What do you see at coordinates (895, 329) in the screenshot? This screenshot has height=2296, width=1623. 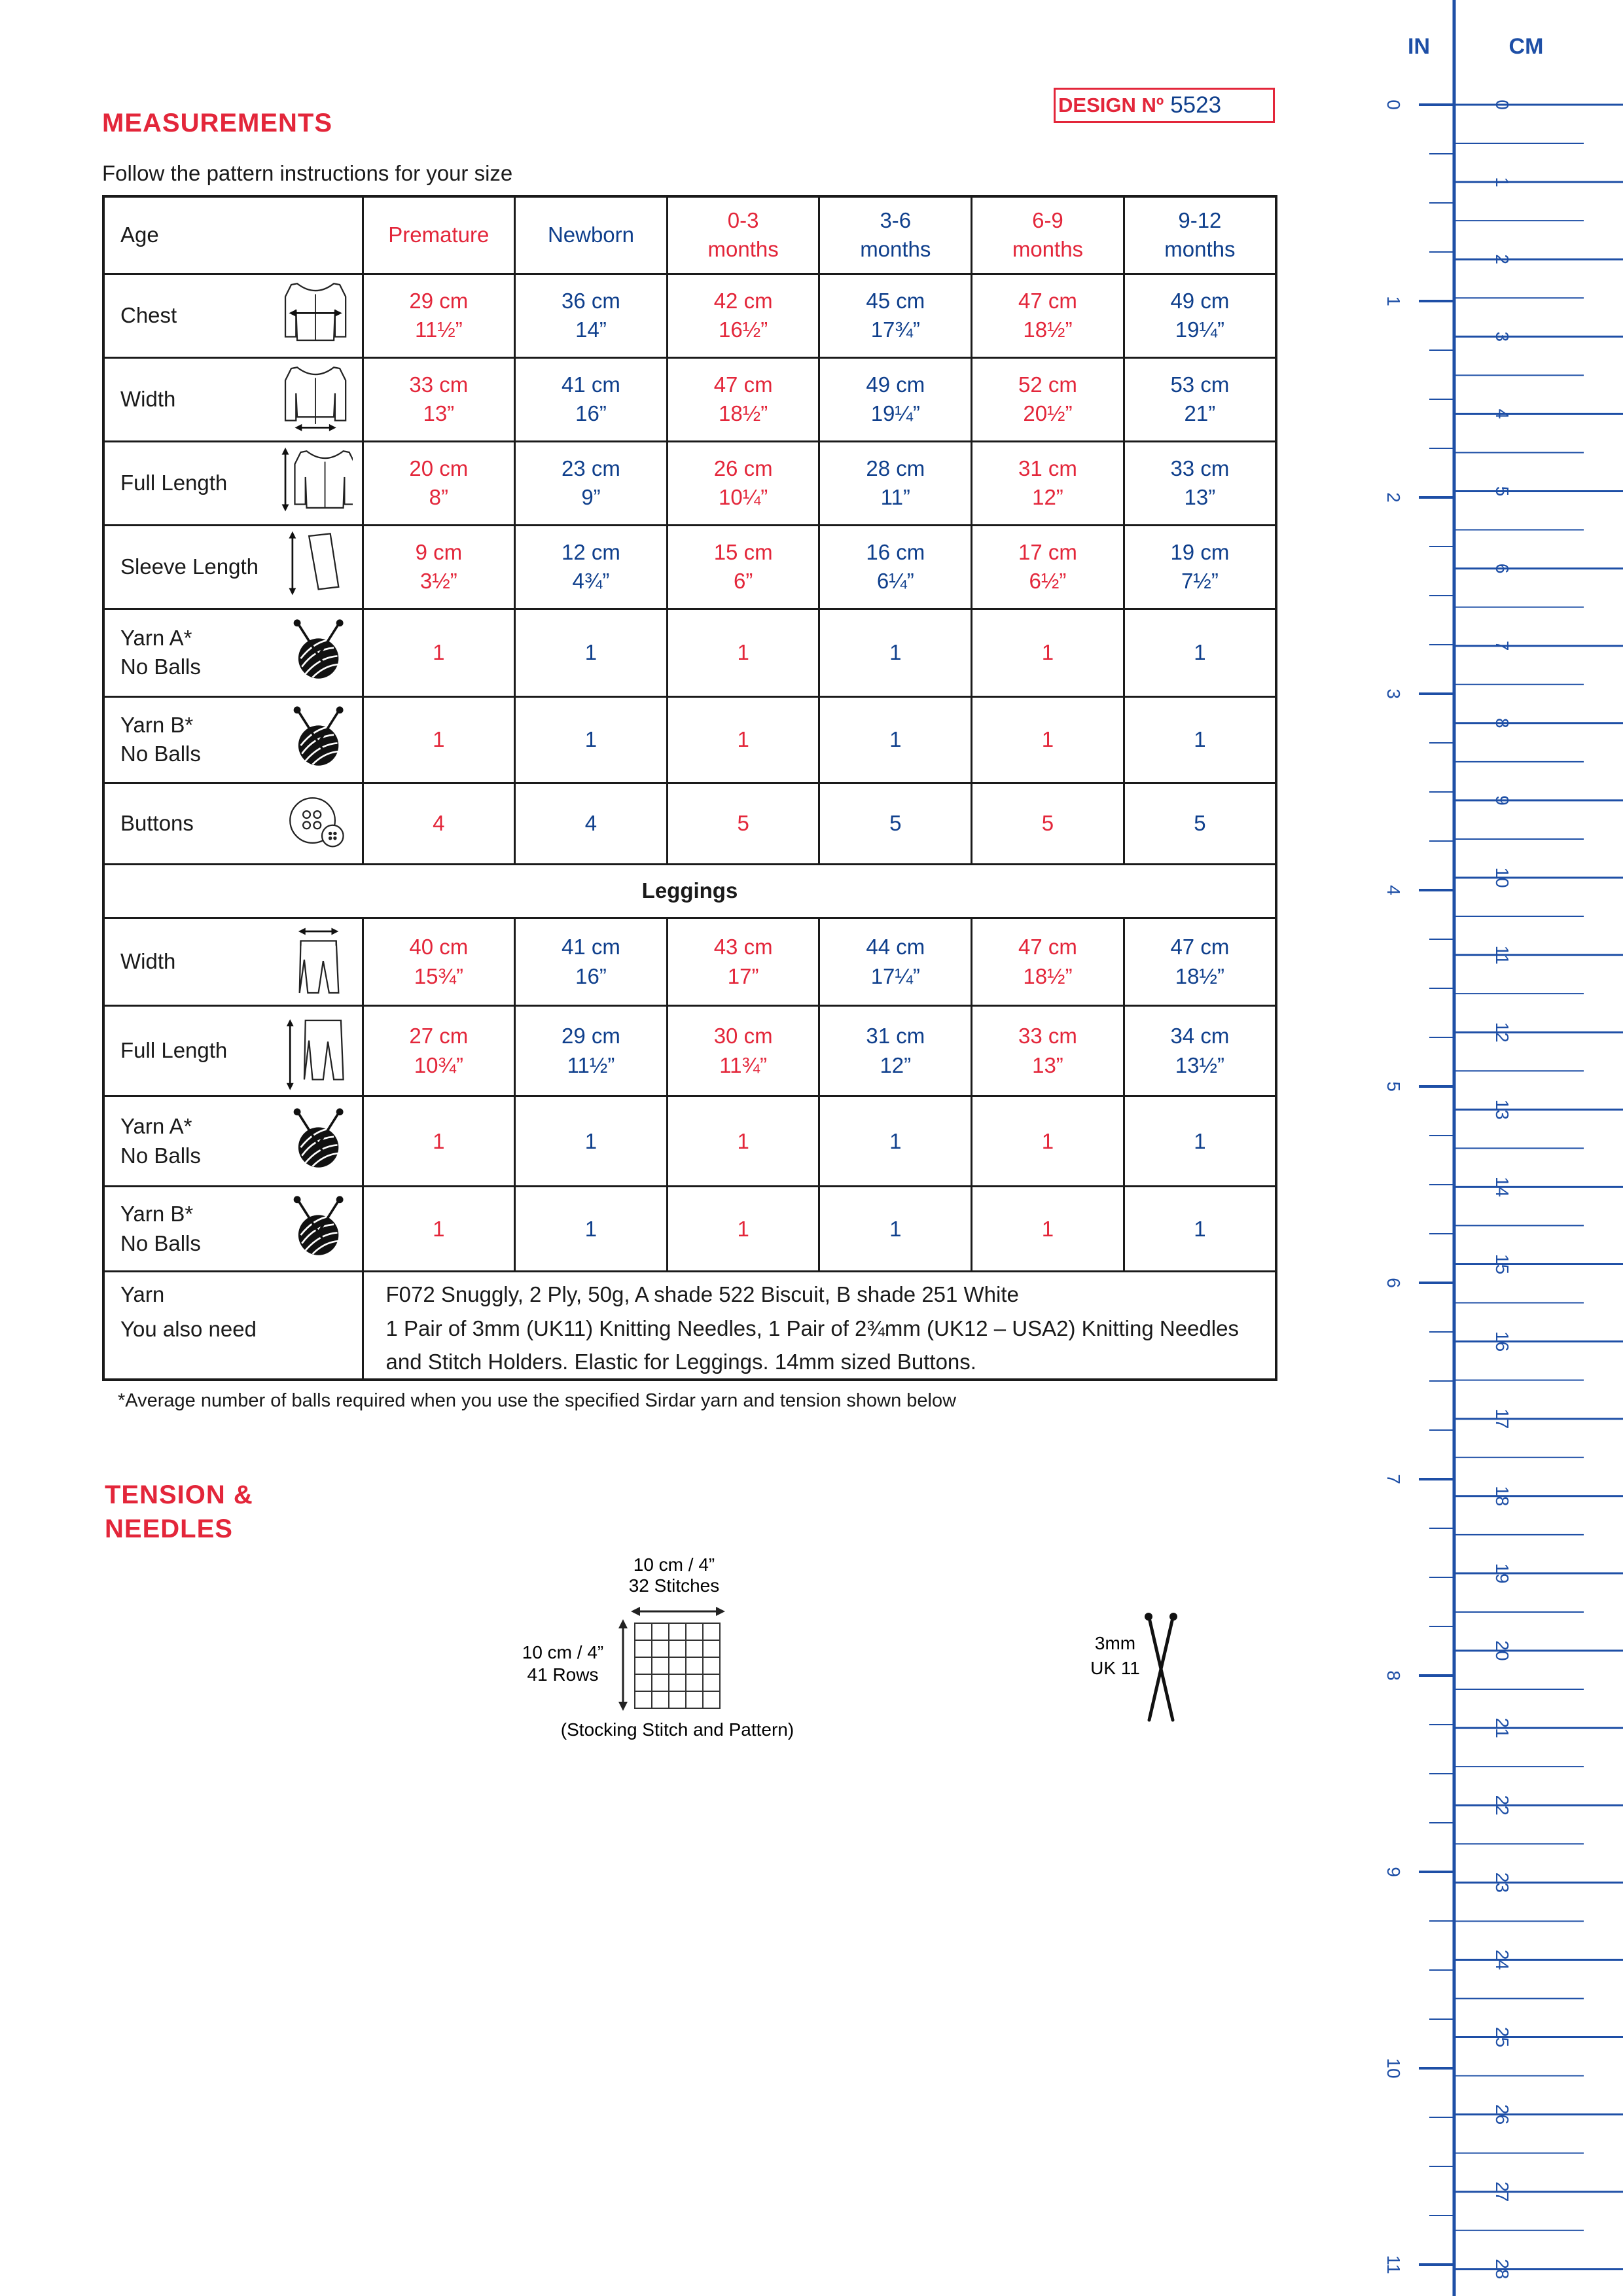 I see `cell-value-in: 17¾”` at bounding box center [895, 329].